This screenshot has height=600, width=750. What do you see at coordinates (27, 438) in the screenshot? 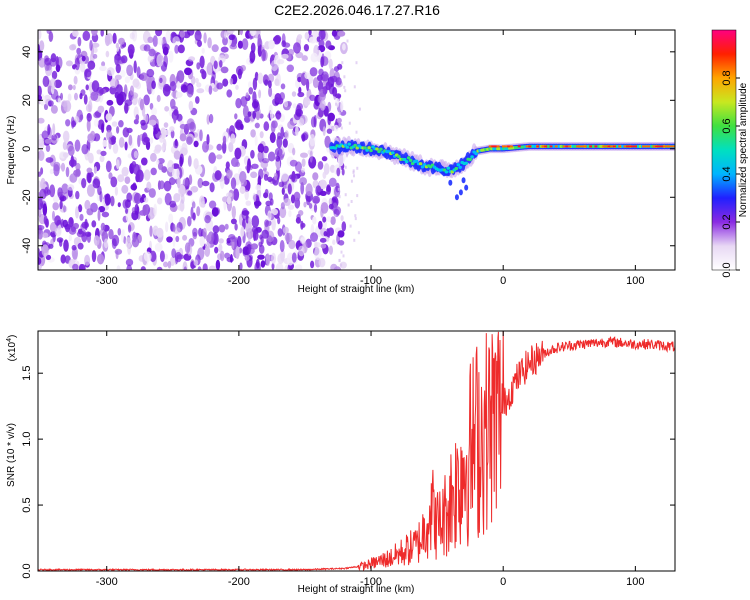
I see `y-tick-label: 1.0` at bounding box center [27, 438].